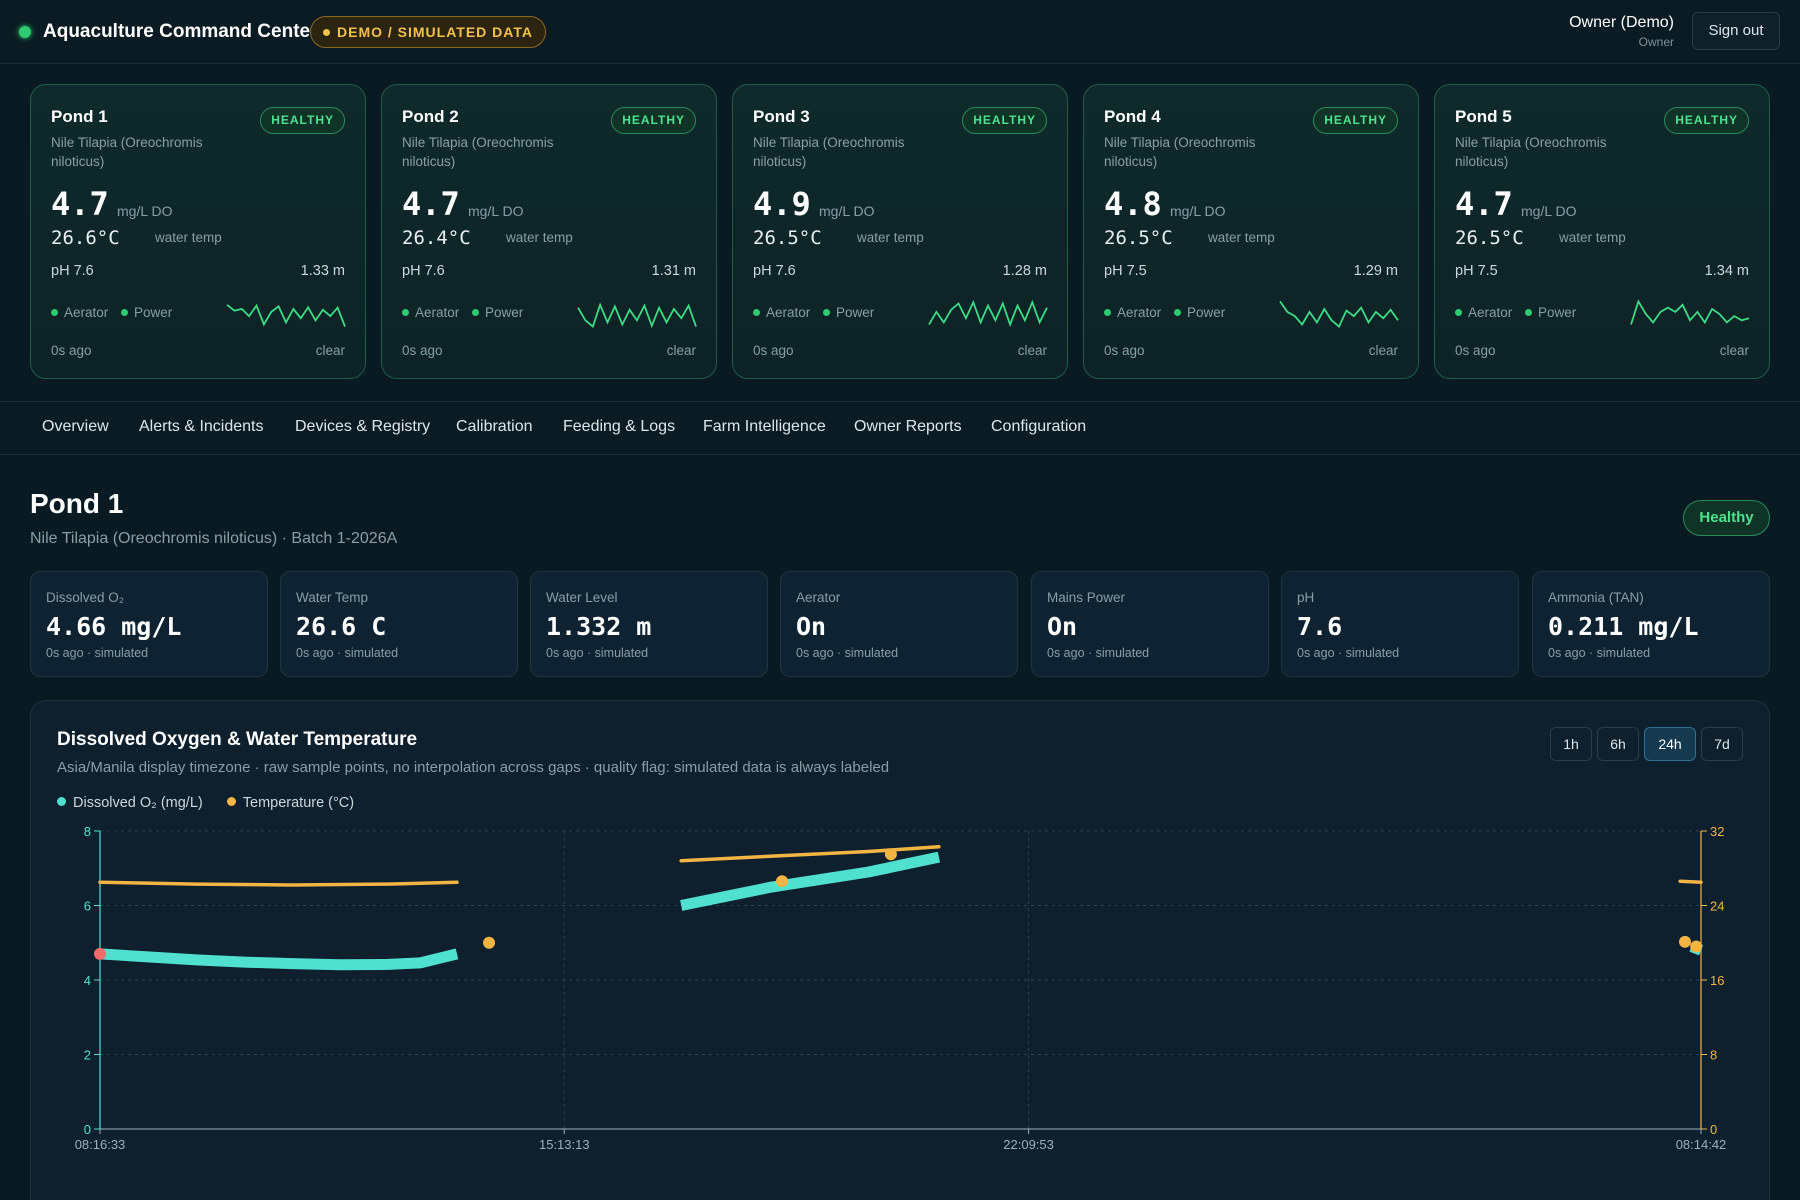 This screenshot has width=1800, height=1200. What do you see at coordinates (237, 739) in the screenshot?
I see `chart-title: Dissolved Oxygen & Water Temperature` at bounding box center [237, 739].